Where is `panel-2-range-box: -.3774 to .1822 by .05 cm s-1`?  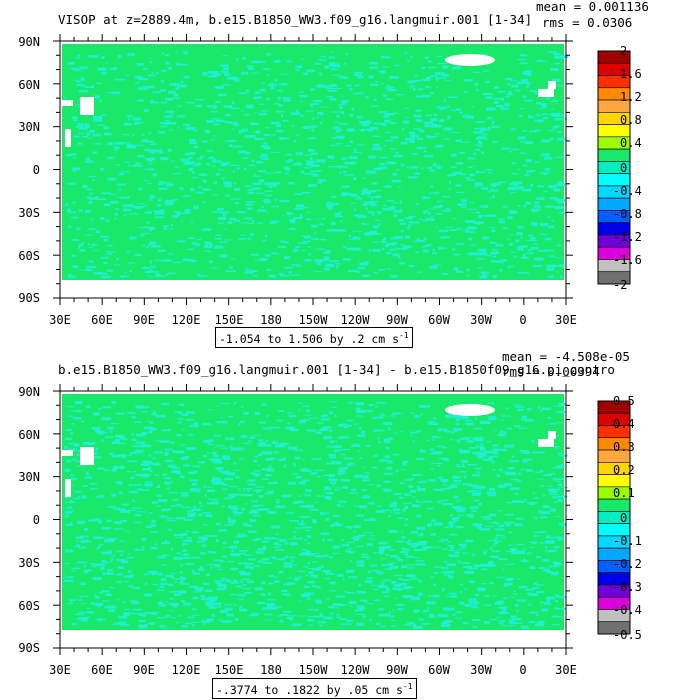
panel-2-range-box: -.3774 to .1822 by .05 cm s-1 is located at coordinates (314, 688).